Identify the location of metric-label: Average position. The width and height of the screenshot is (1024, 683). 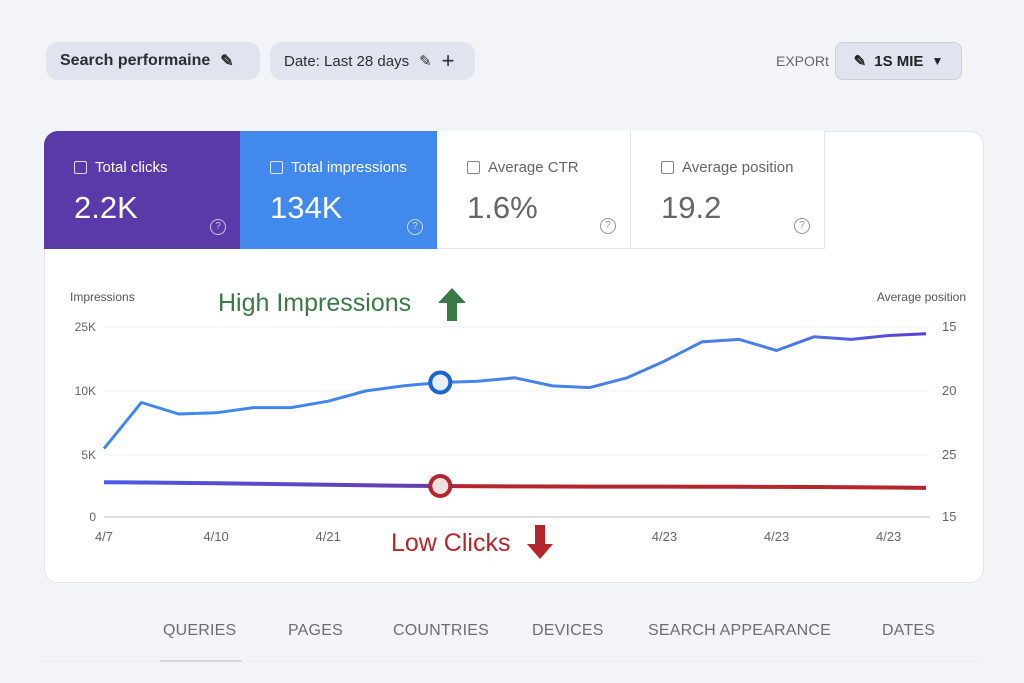
(738, 167).